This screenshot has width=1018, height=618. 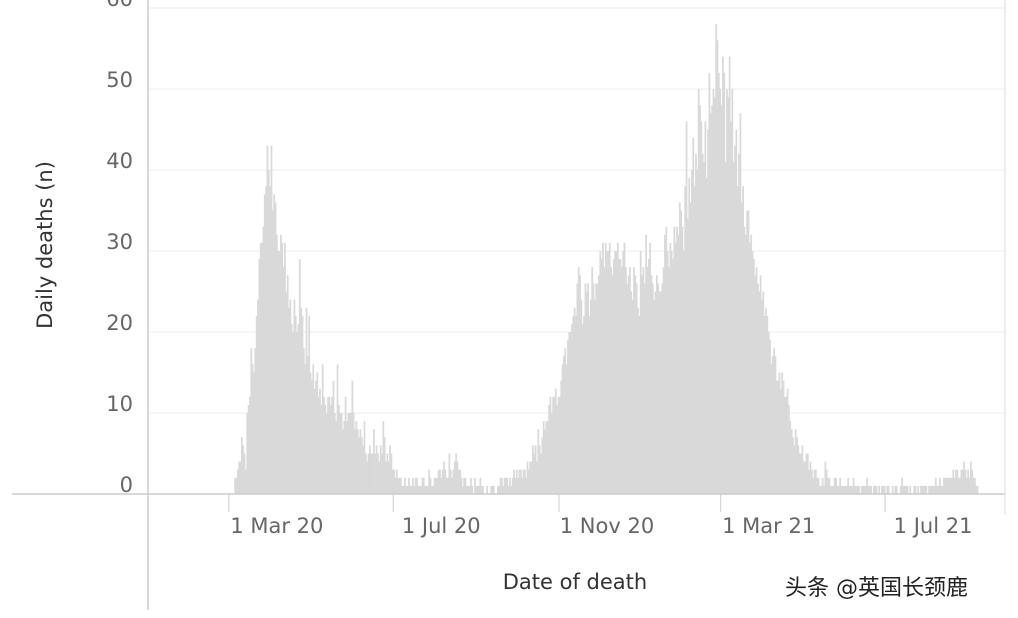 I want to click on x-tick-label: 1 Jul 20, so click(x=441, y=526).